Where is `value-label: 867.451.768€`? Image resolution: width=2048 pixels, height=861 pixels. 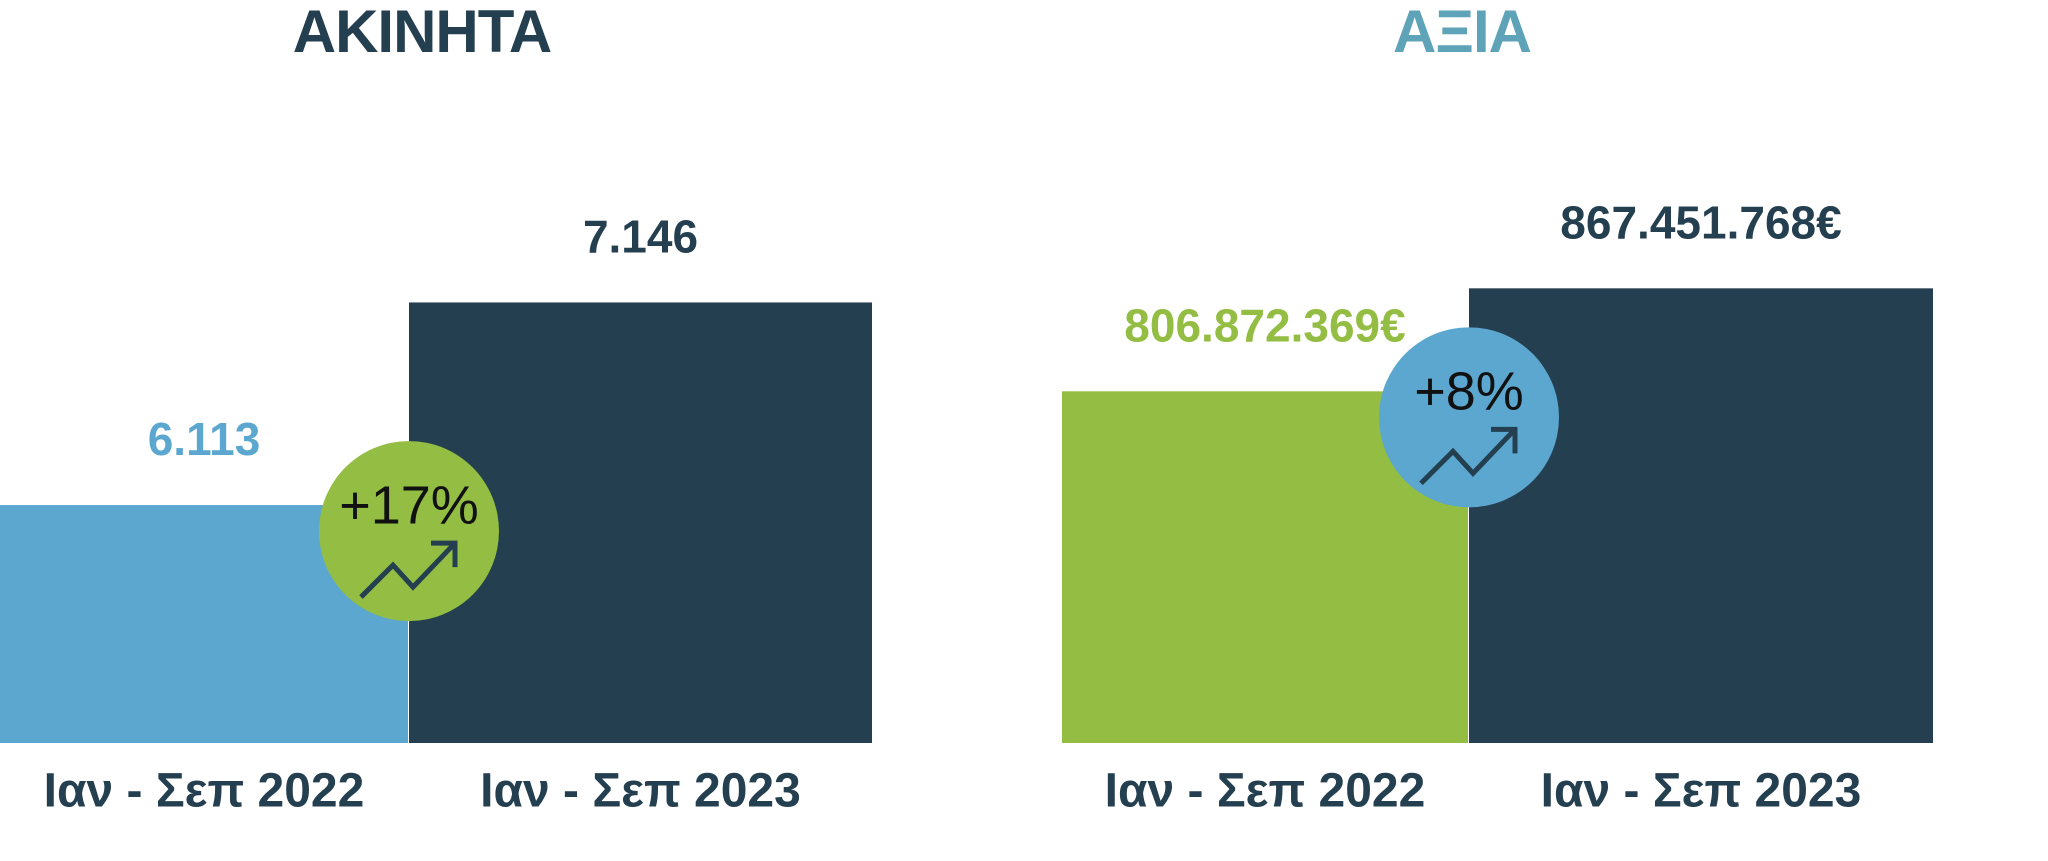 value-label: 867.451.768€ is located at coordinates (1700, 222).